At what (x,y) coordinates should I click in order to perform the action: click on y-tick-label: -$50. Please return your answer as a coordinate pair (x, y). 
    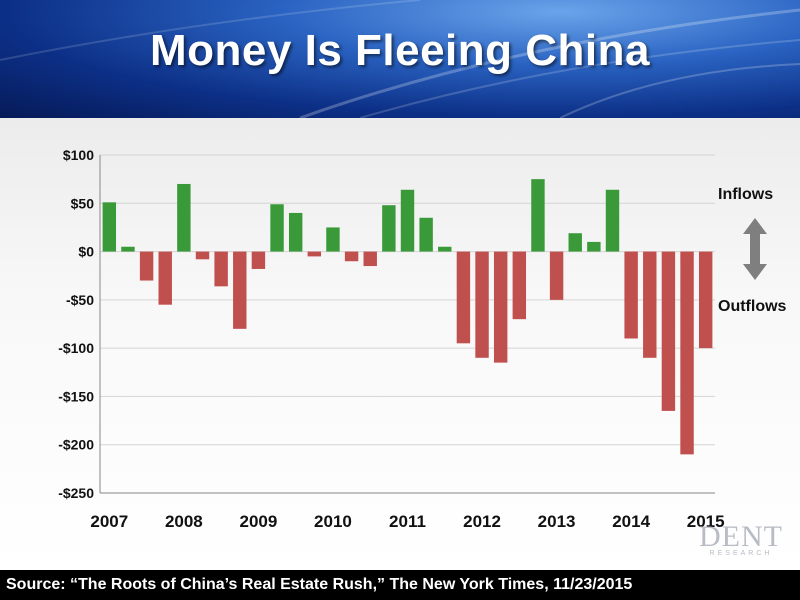
    Looking at the image, I should click on (80, 300).